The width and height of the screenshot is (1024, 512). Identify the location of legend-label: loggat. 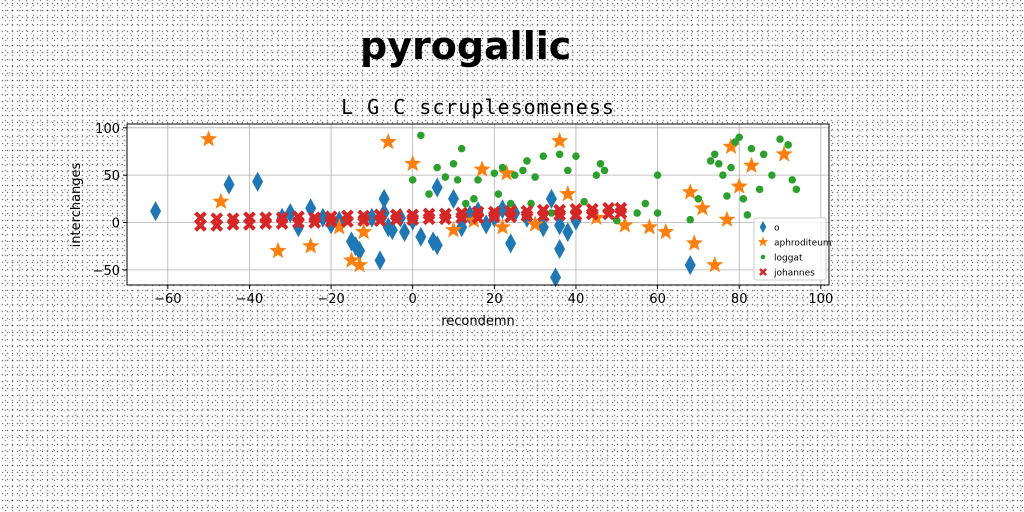
(788, 259).